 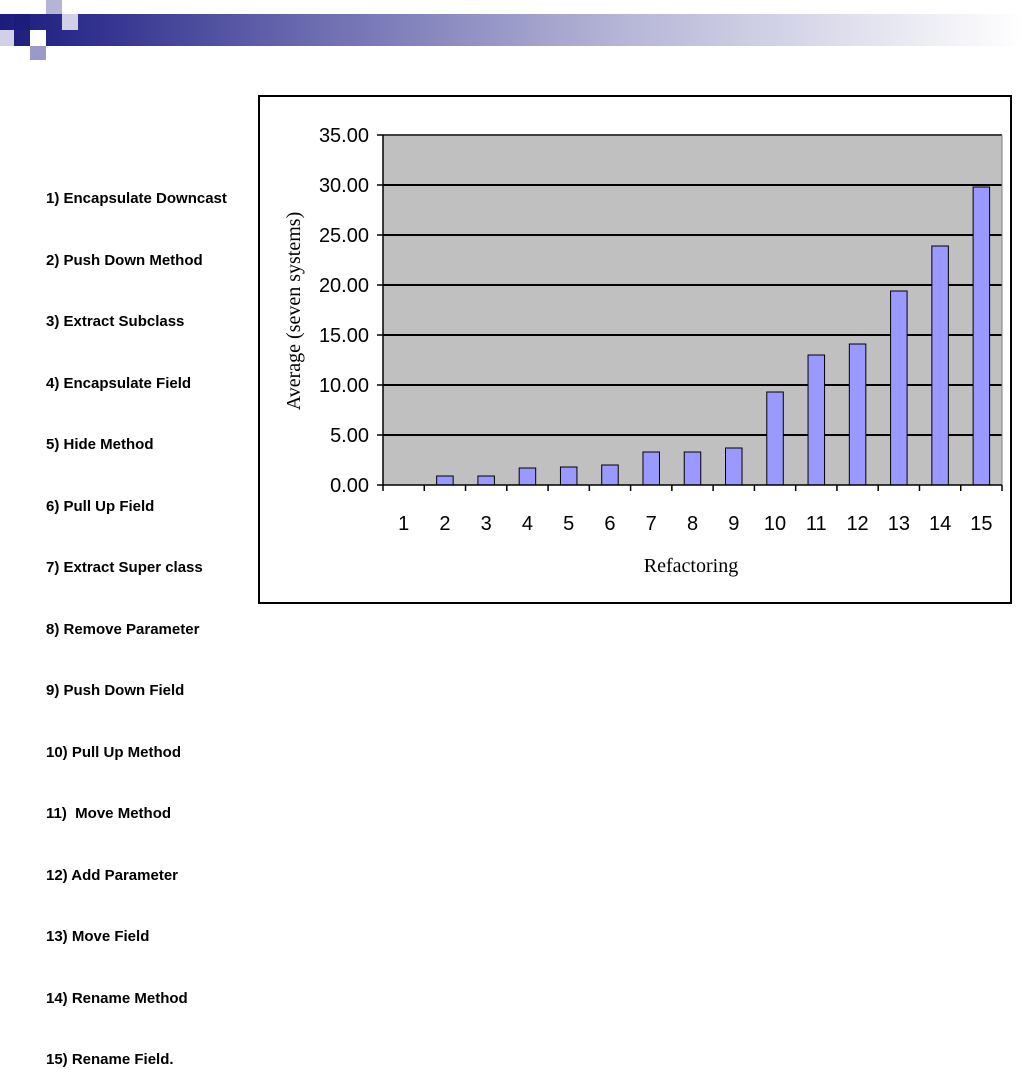 What do you see at coordinates (115, 690) in the screenshot?
I see `legend-item: 9) Push Down Field` at bounding box center [115, 690].